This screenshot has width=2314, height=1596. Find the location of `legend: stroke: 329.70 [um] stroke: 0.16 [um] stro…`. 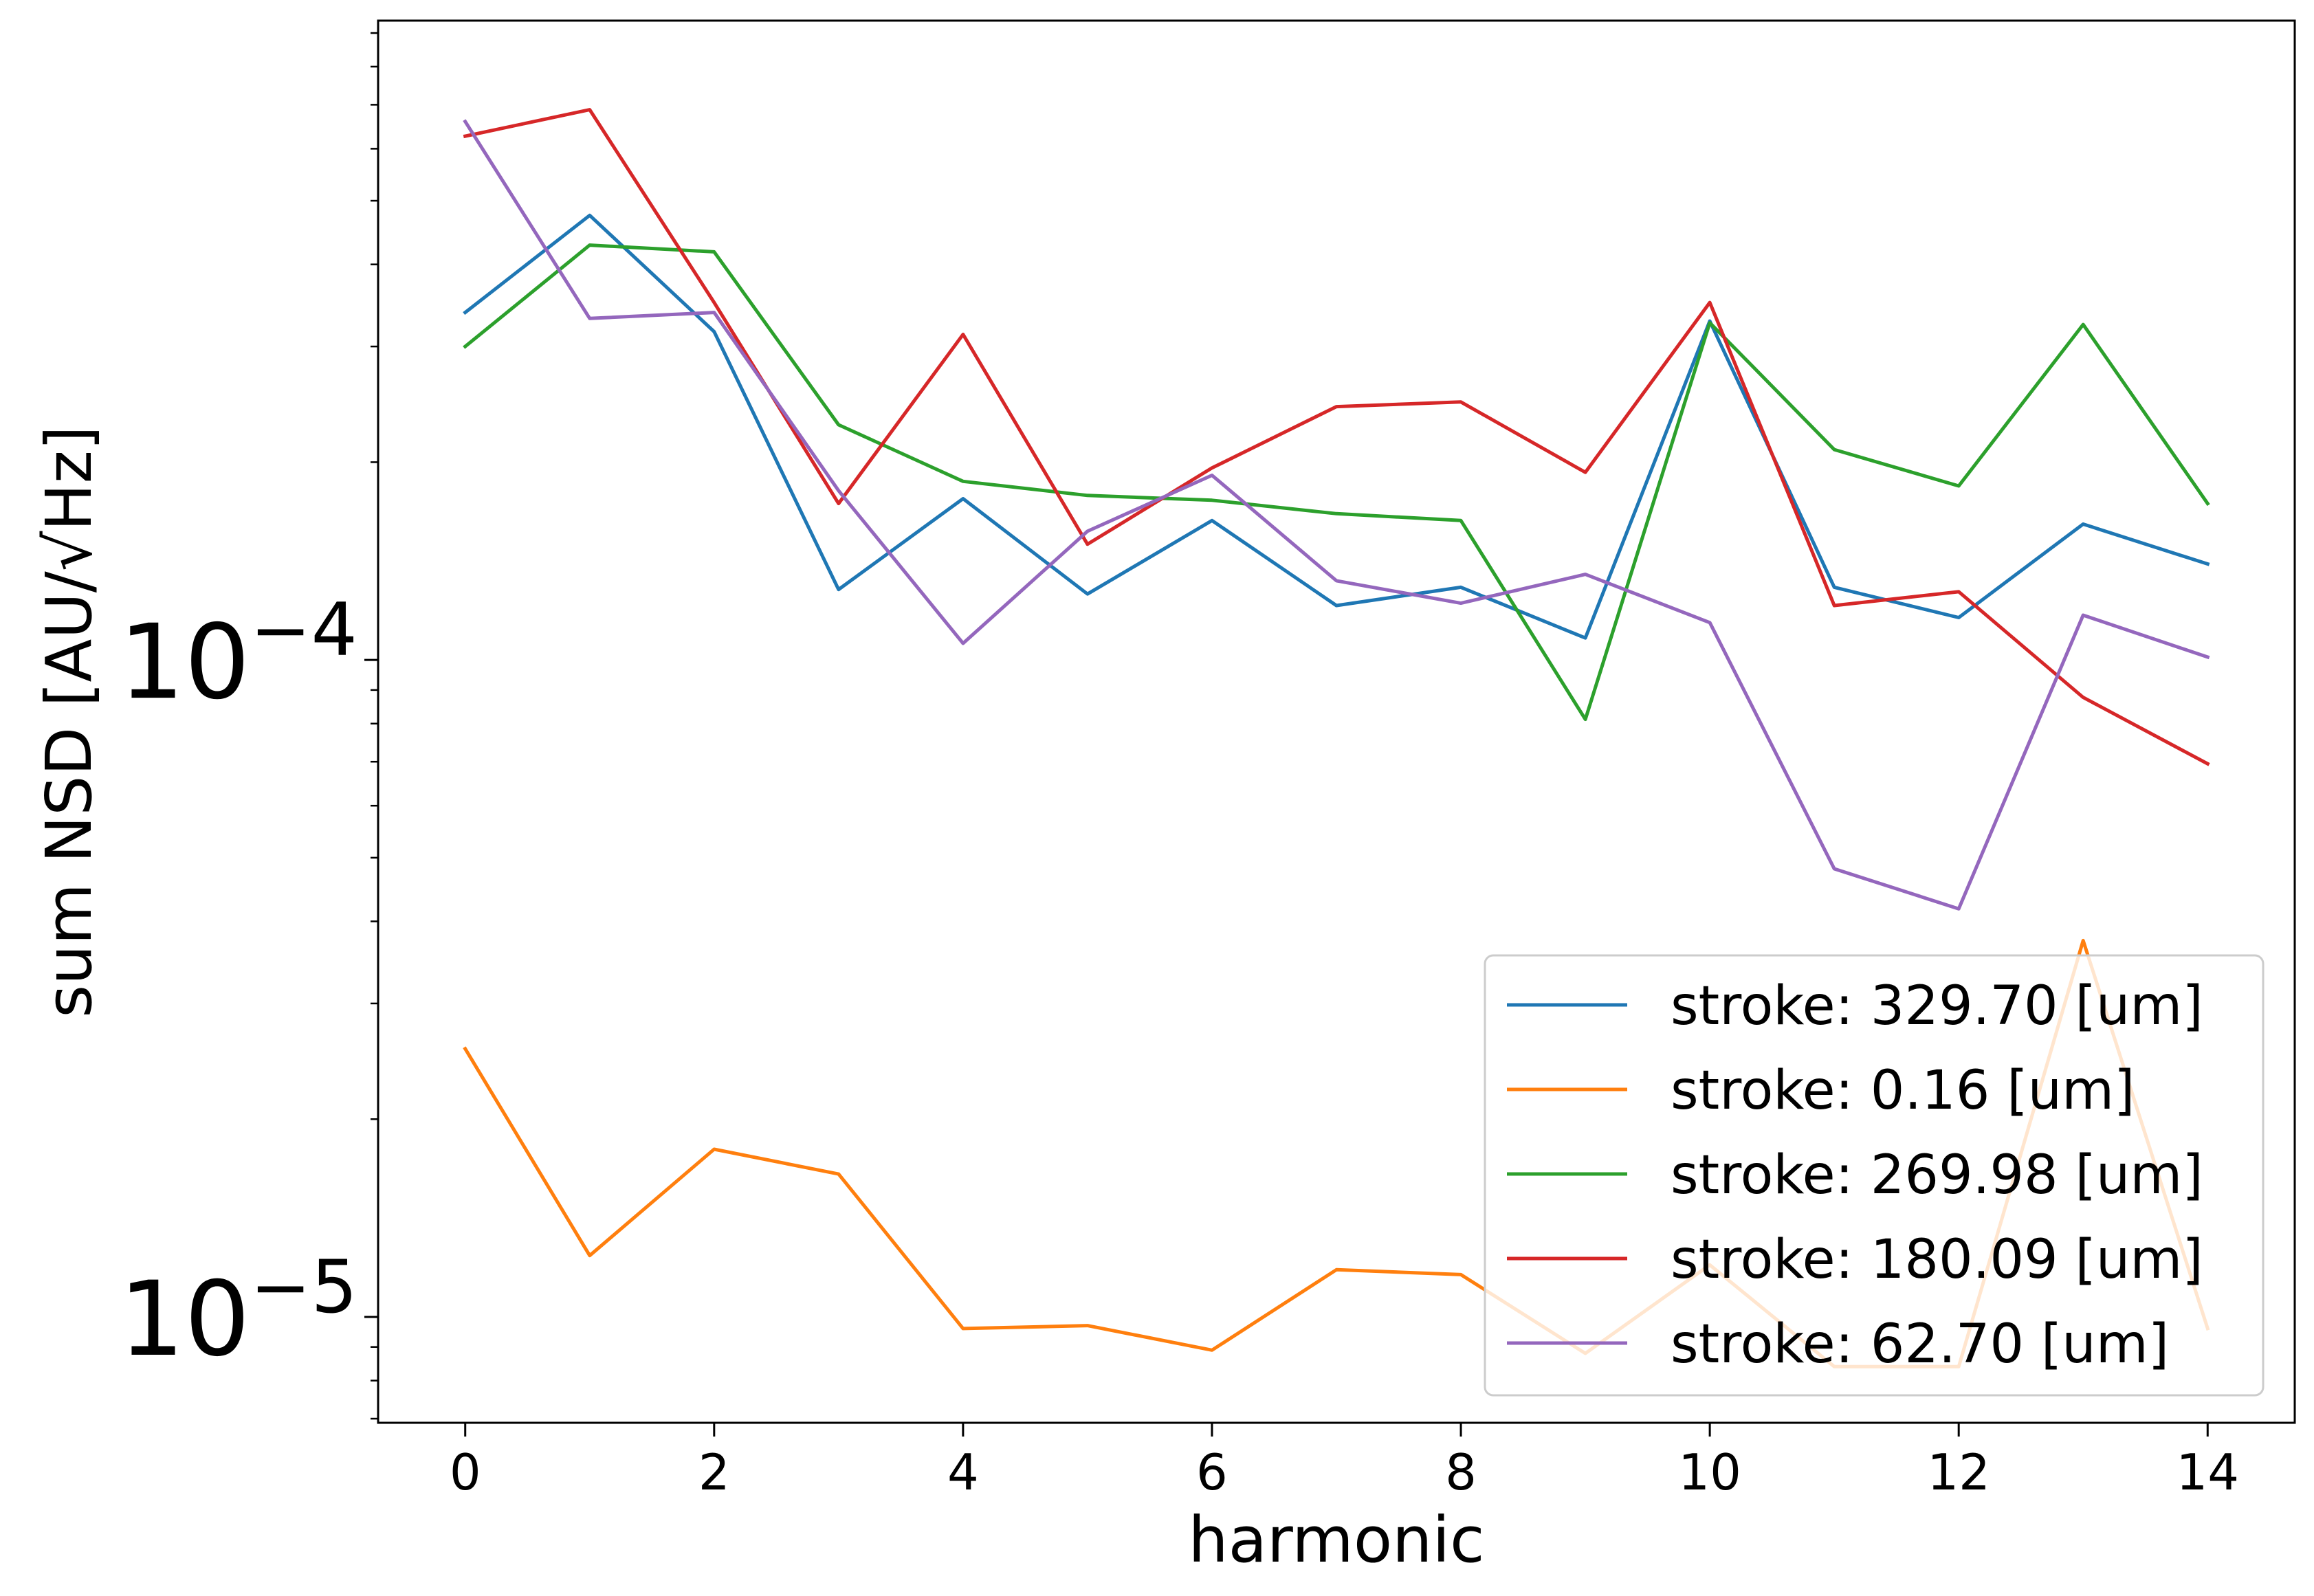

legend: stroke: 329.70 [um] stroke: 0.16 [um] stro… is located at coordinates (1874, 1175).